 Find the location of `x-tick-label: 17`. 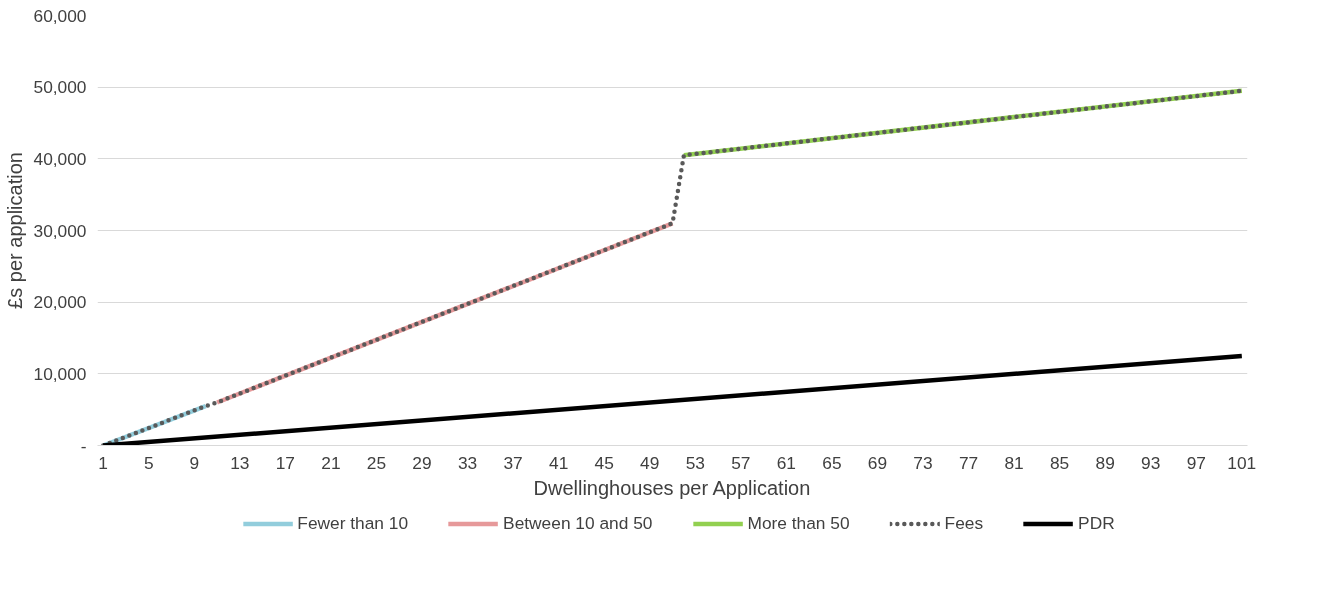

x-tick-label: 17 is located at coordinates (285, 462).